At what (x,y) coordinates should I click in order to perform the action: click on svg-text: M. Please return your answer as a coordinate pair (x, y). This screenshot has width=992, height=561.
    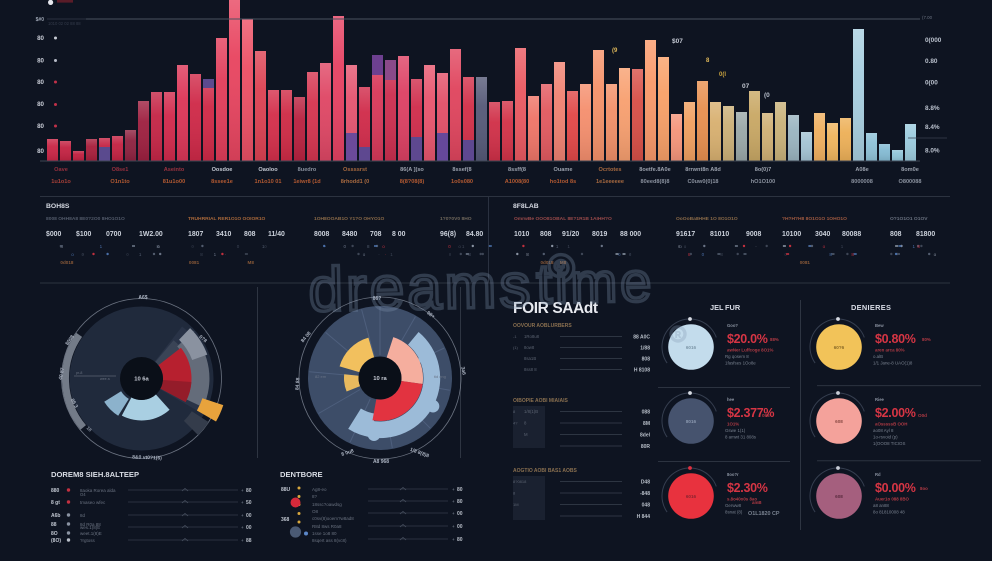
    Looking at the image, I should click on (526, 434).